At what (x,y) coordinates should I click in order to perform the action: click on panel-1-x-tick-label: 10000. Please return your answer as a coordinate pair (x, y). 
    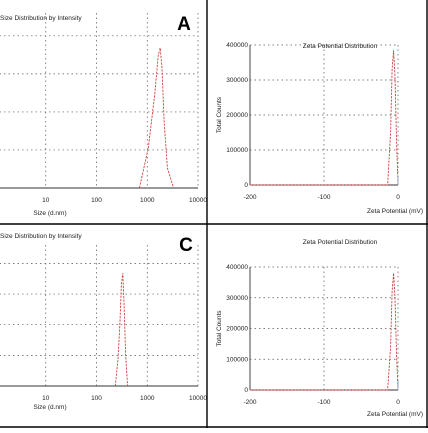
    Looking at the image, I should click on (198, 200).